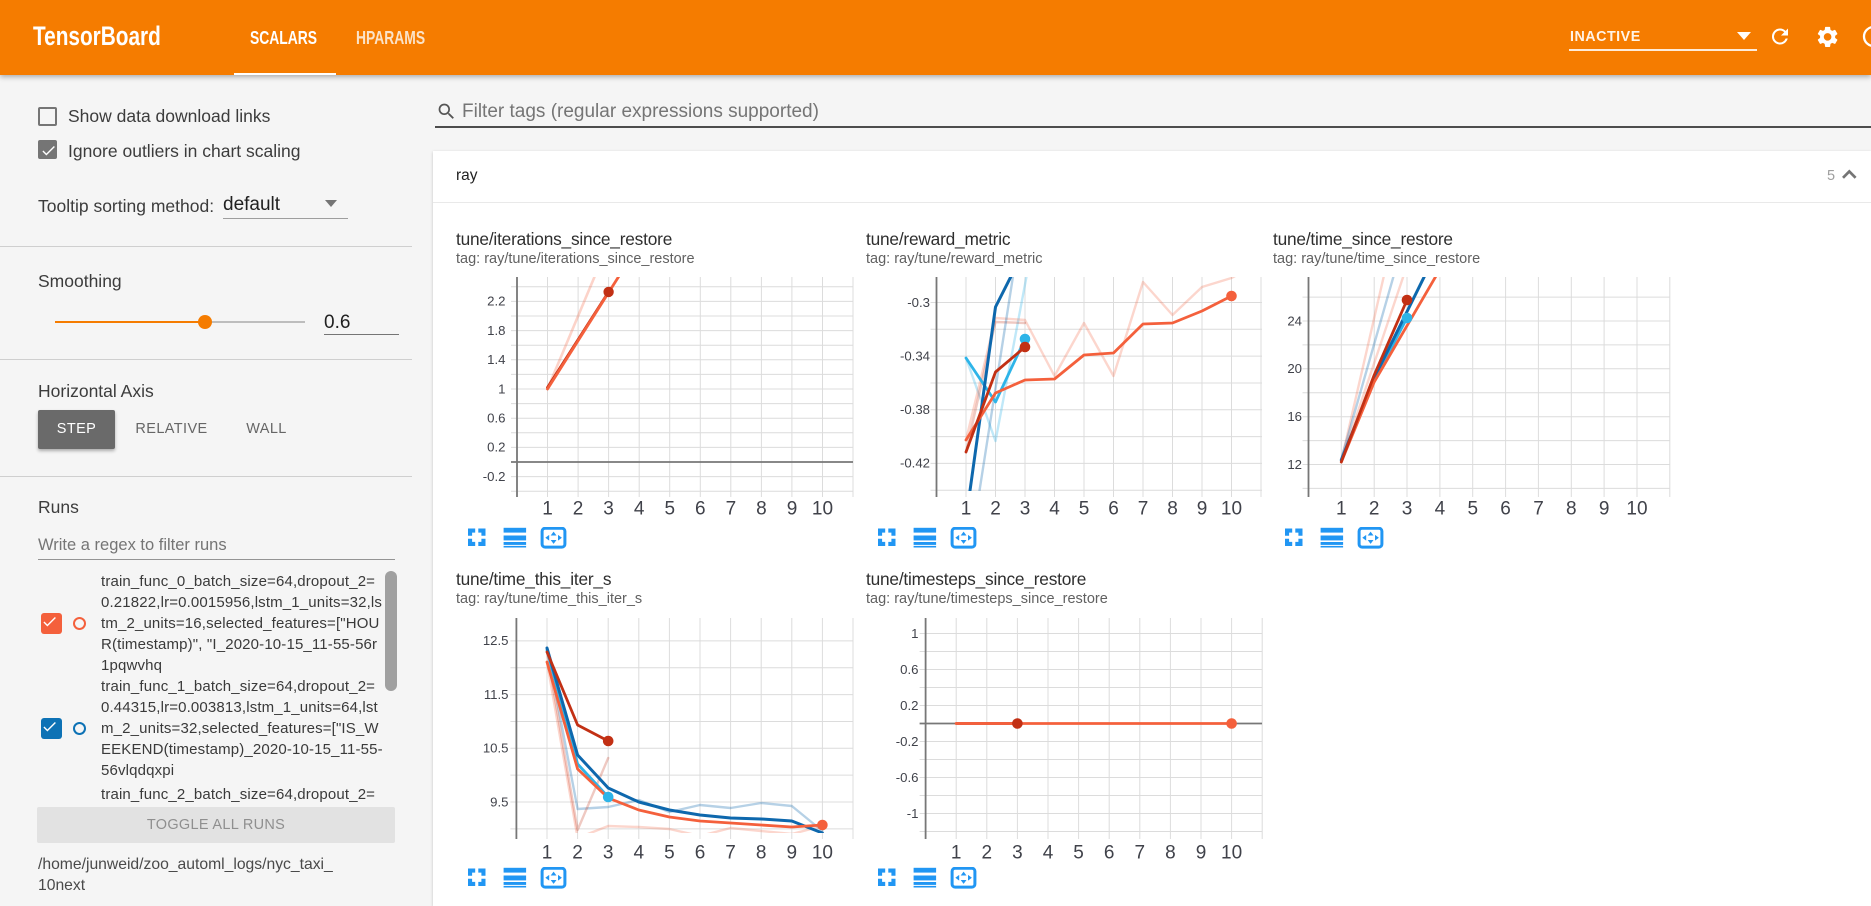 The width and height of the screenshot is (1871, 906). Describe the element at coordinates (907, 777) in the screenshot. I see `svg-text: -0.6` at that location.